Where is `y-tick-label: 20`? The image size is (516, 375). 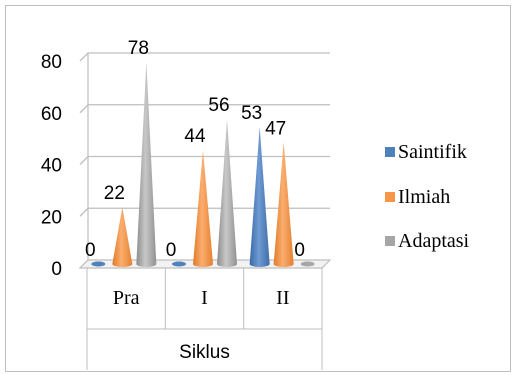
y-tick-label: 20 is located at coordinates (51, 217).